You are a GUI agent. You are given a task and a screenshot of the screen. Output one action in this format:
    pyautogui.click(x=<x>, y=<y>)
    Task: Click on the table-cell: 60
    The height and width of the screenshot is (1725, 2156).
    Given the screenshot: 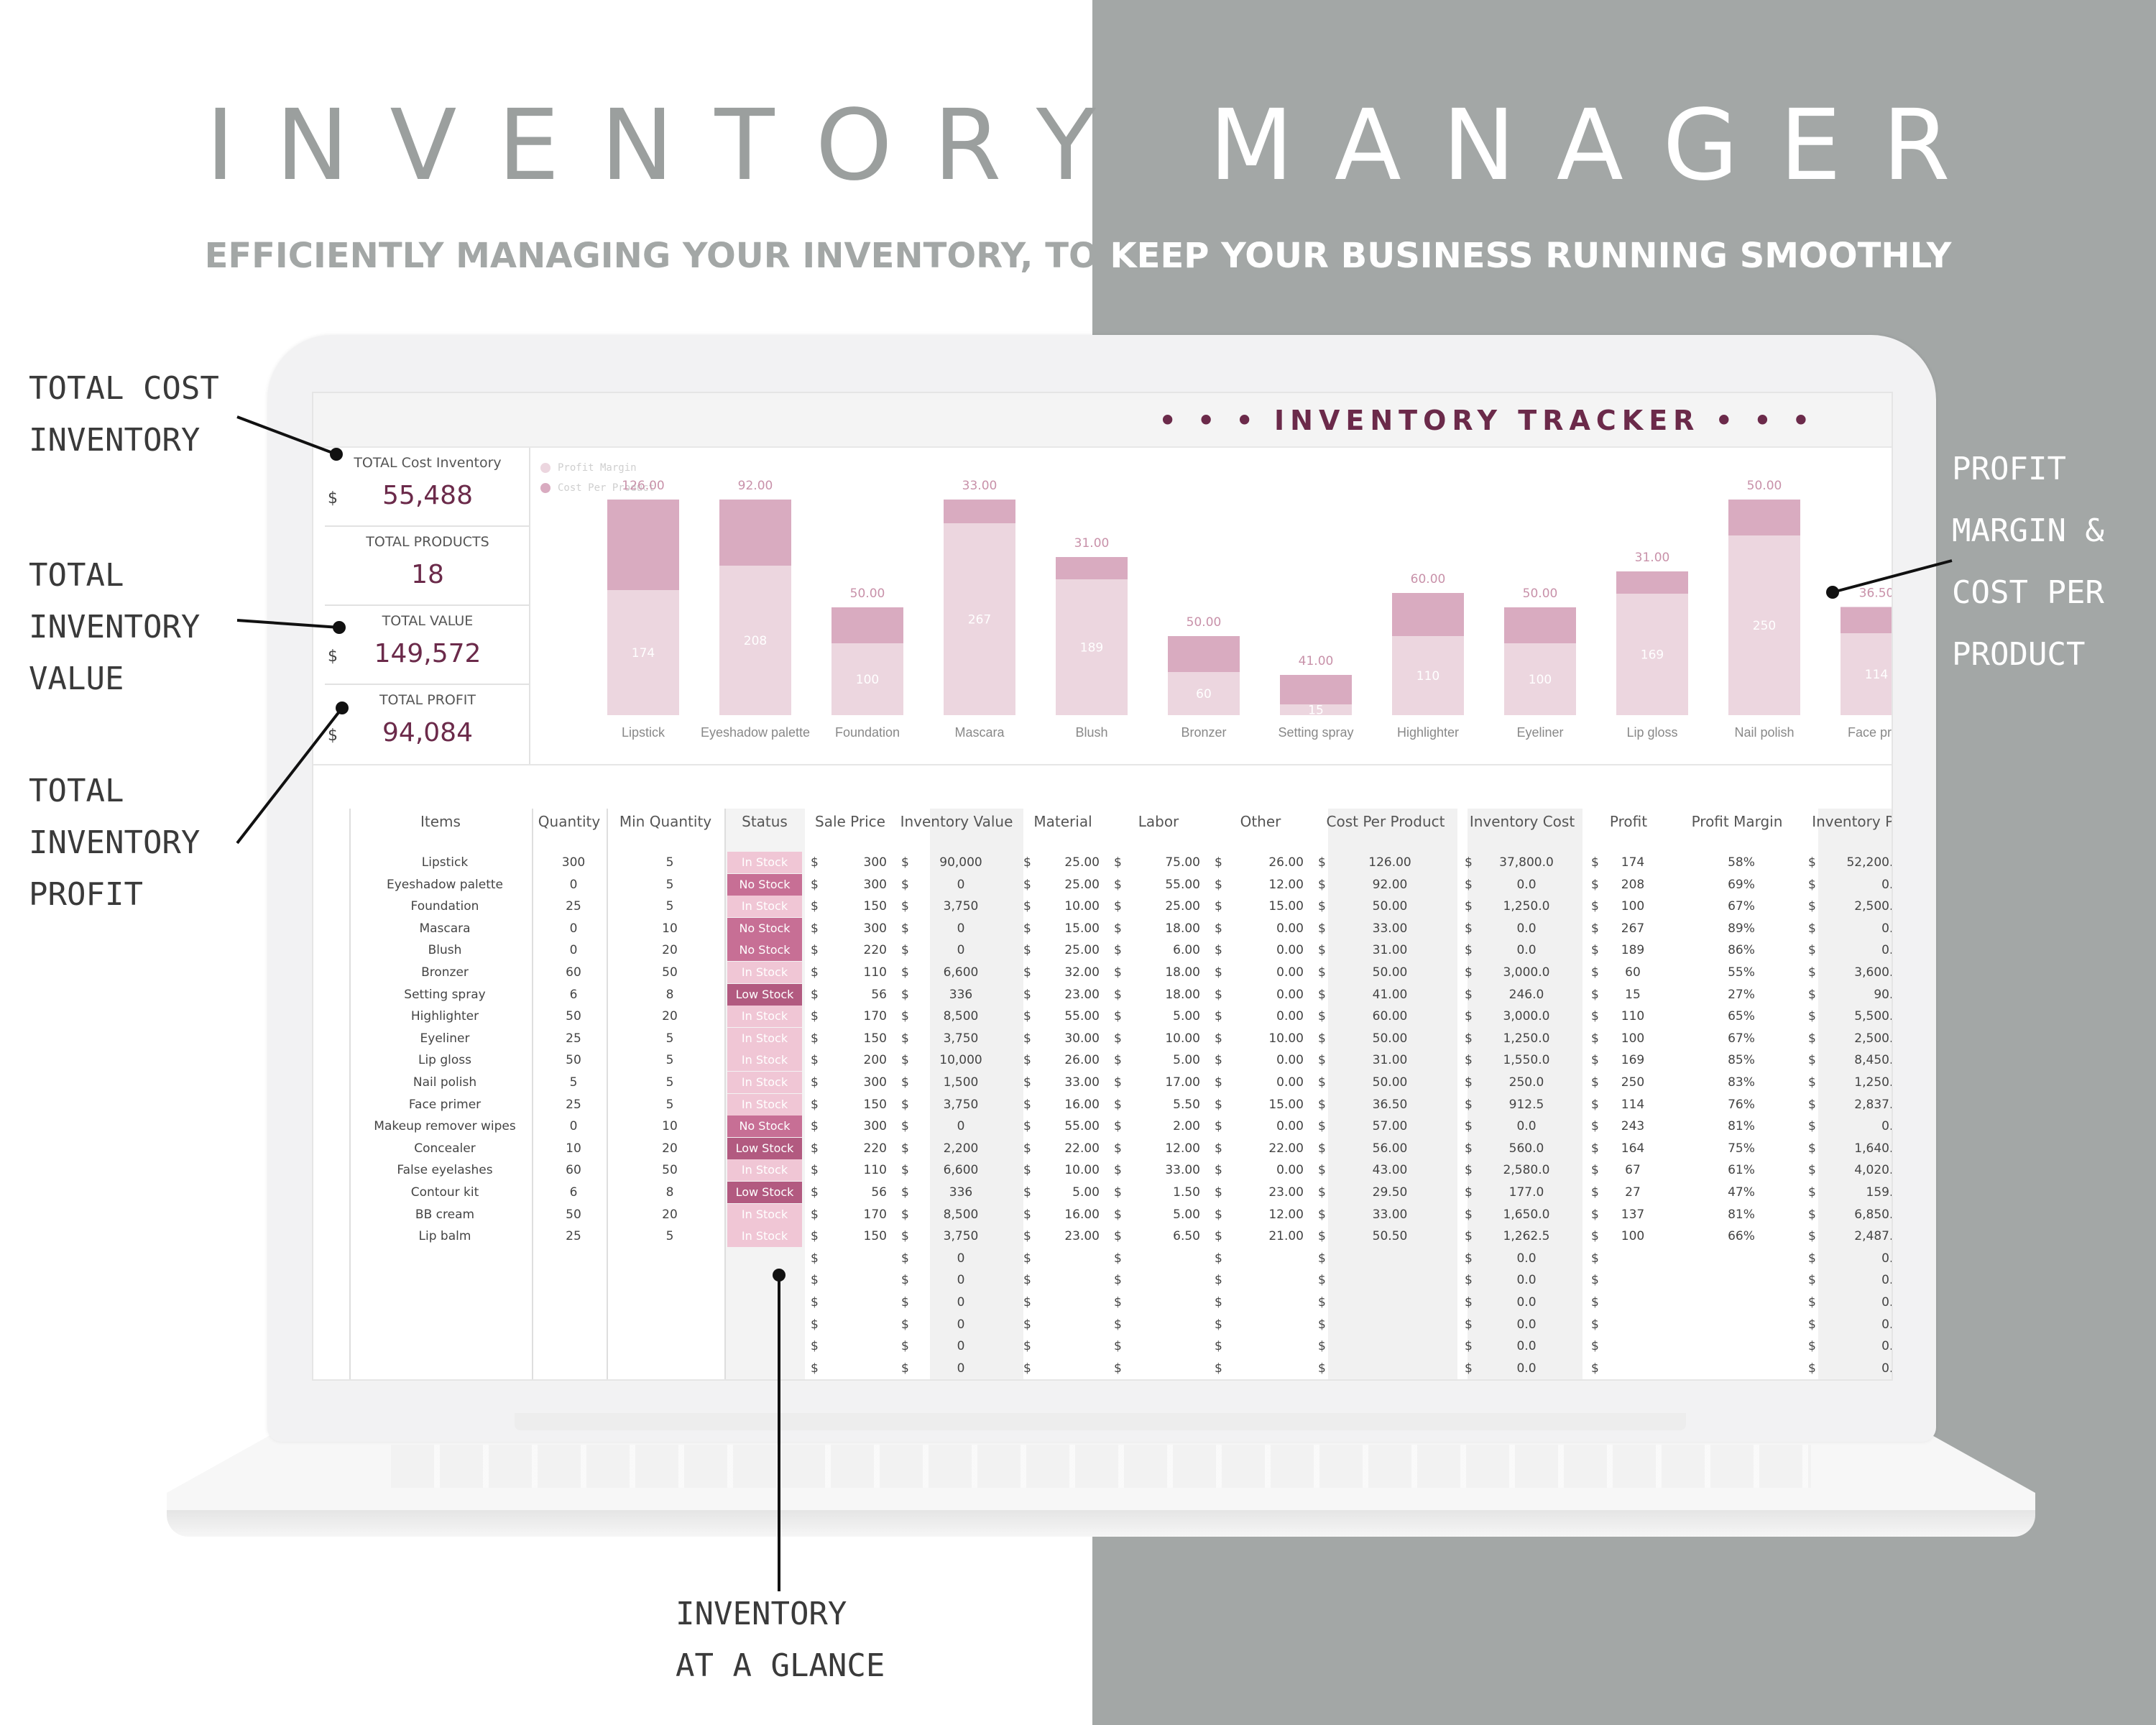 What is the action you would take?
    pyautogui.click(x=573, y=1170)
    